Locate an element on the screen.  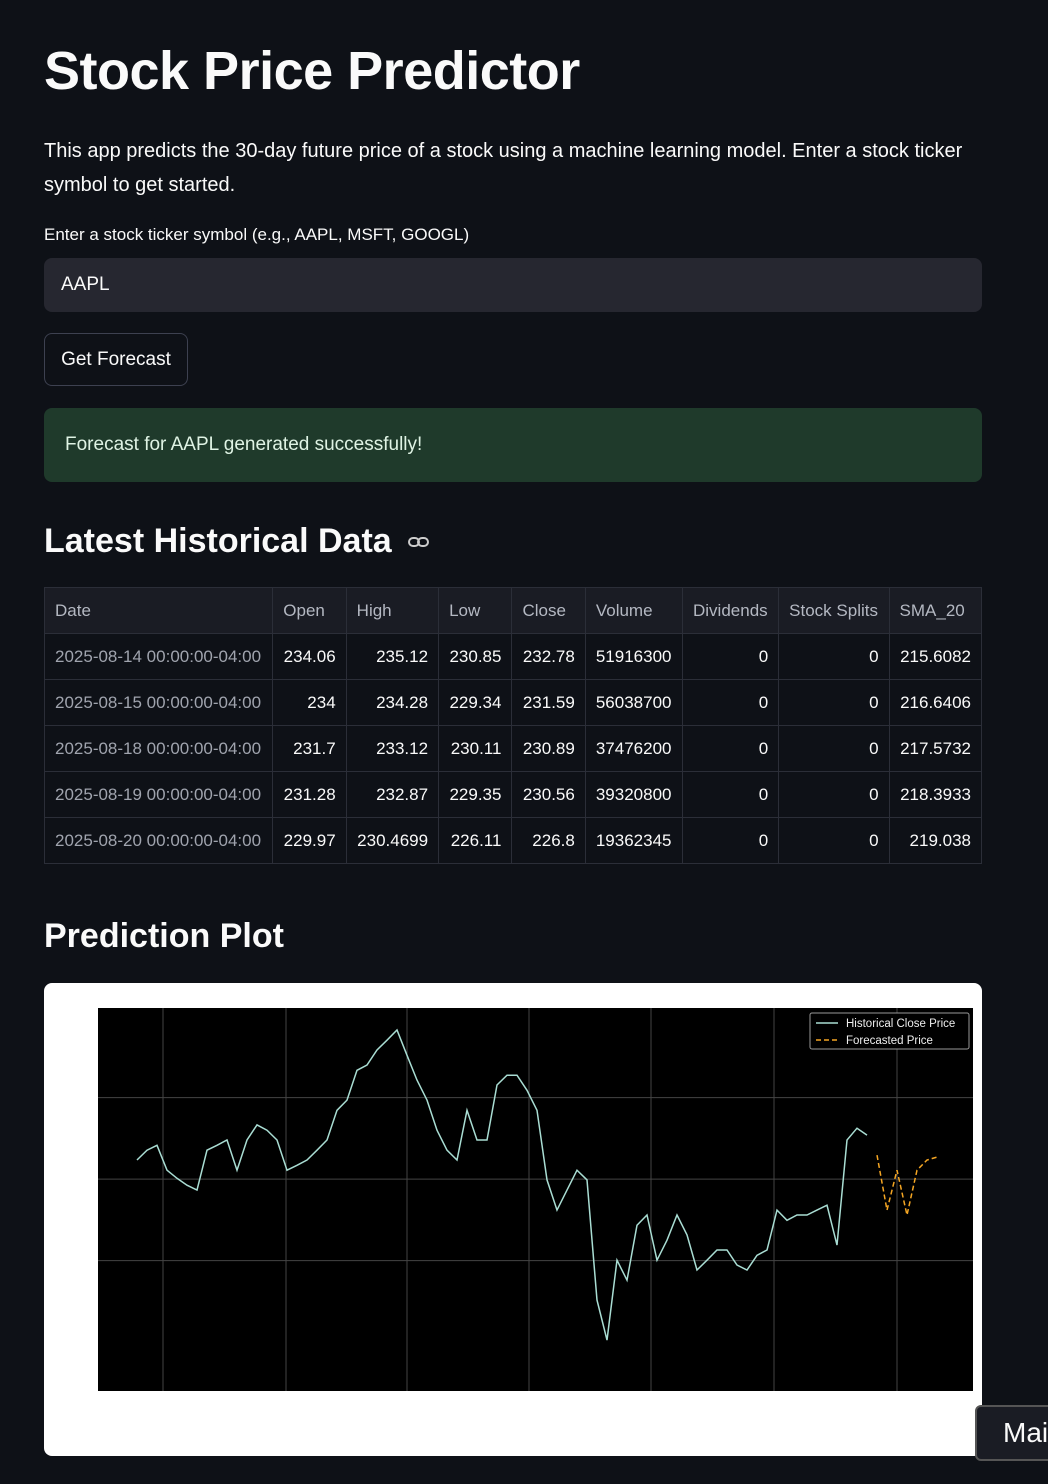
table-cell: 229.34 is located at coordinates (475, 702).